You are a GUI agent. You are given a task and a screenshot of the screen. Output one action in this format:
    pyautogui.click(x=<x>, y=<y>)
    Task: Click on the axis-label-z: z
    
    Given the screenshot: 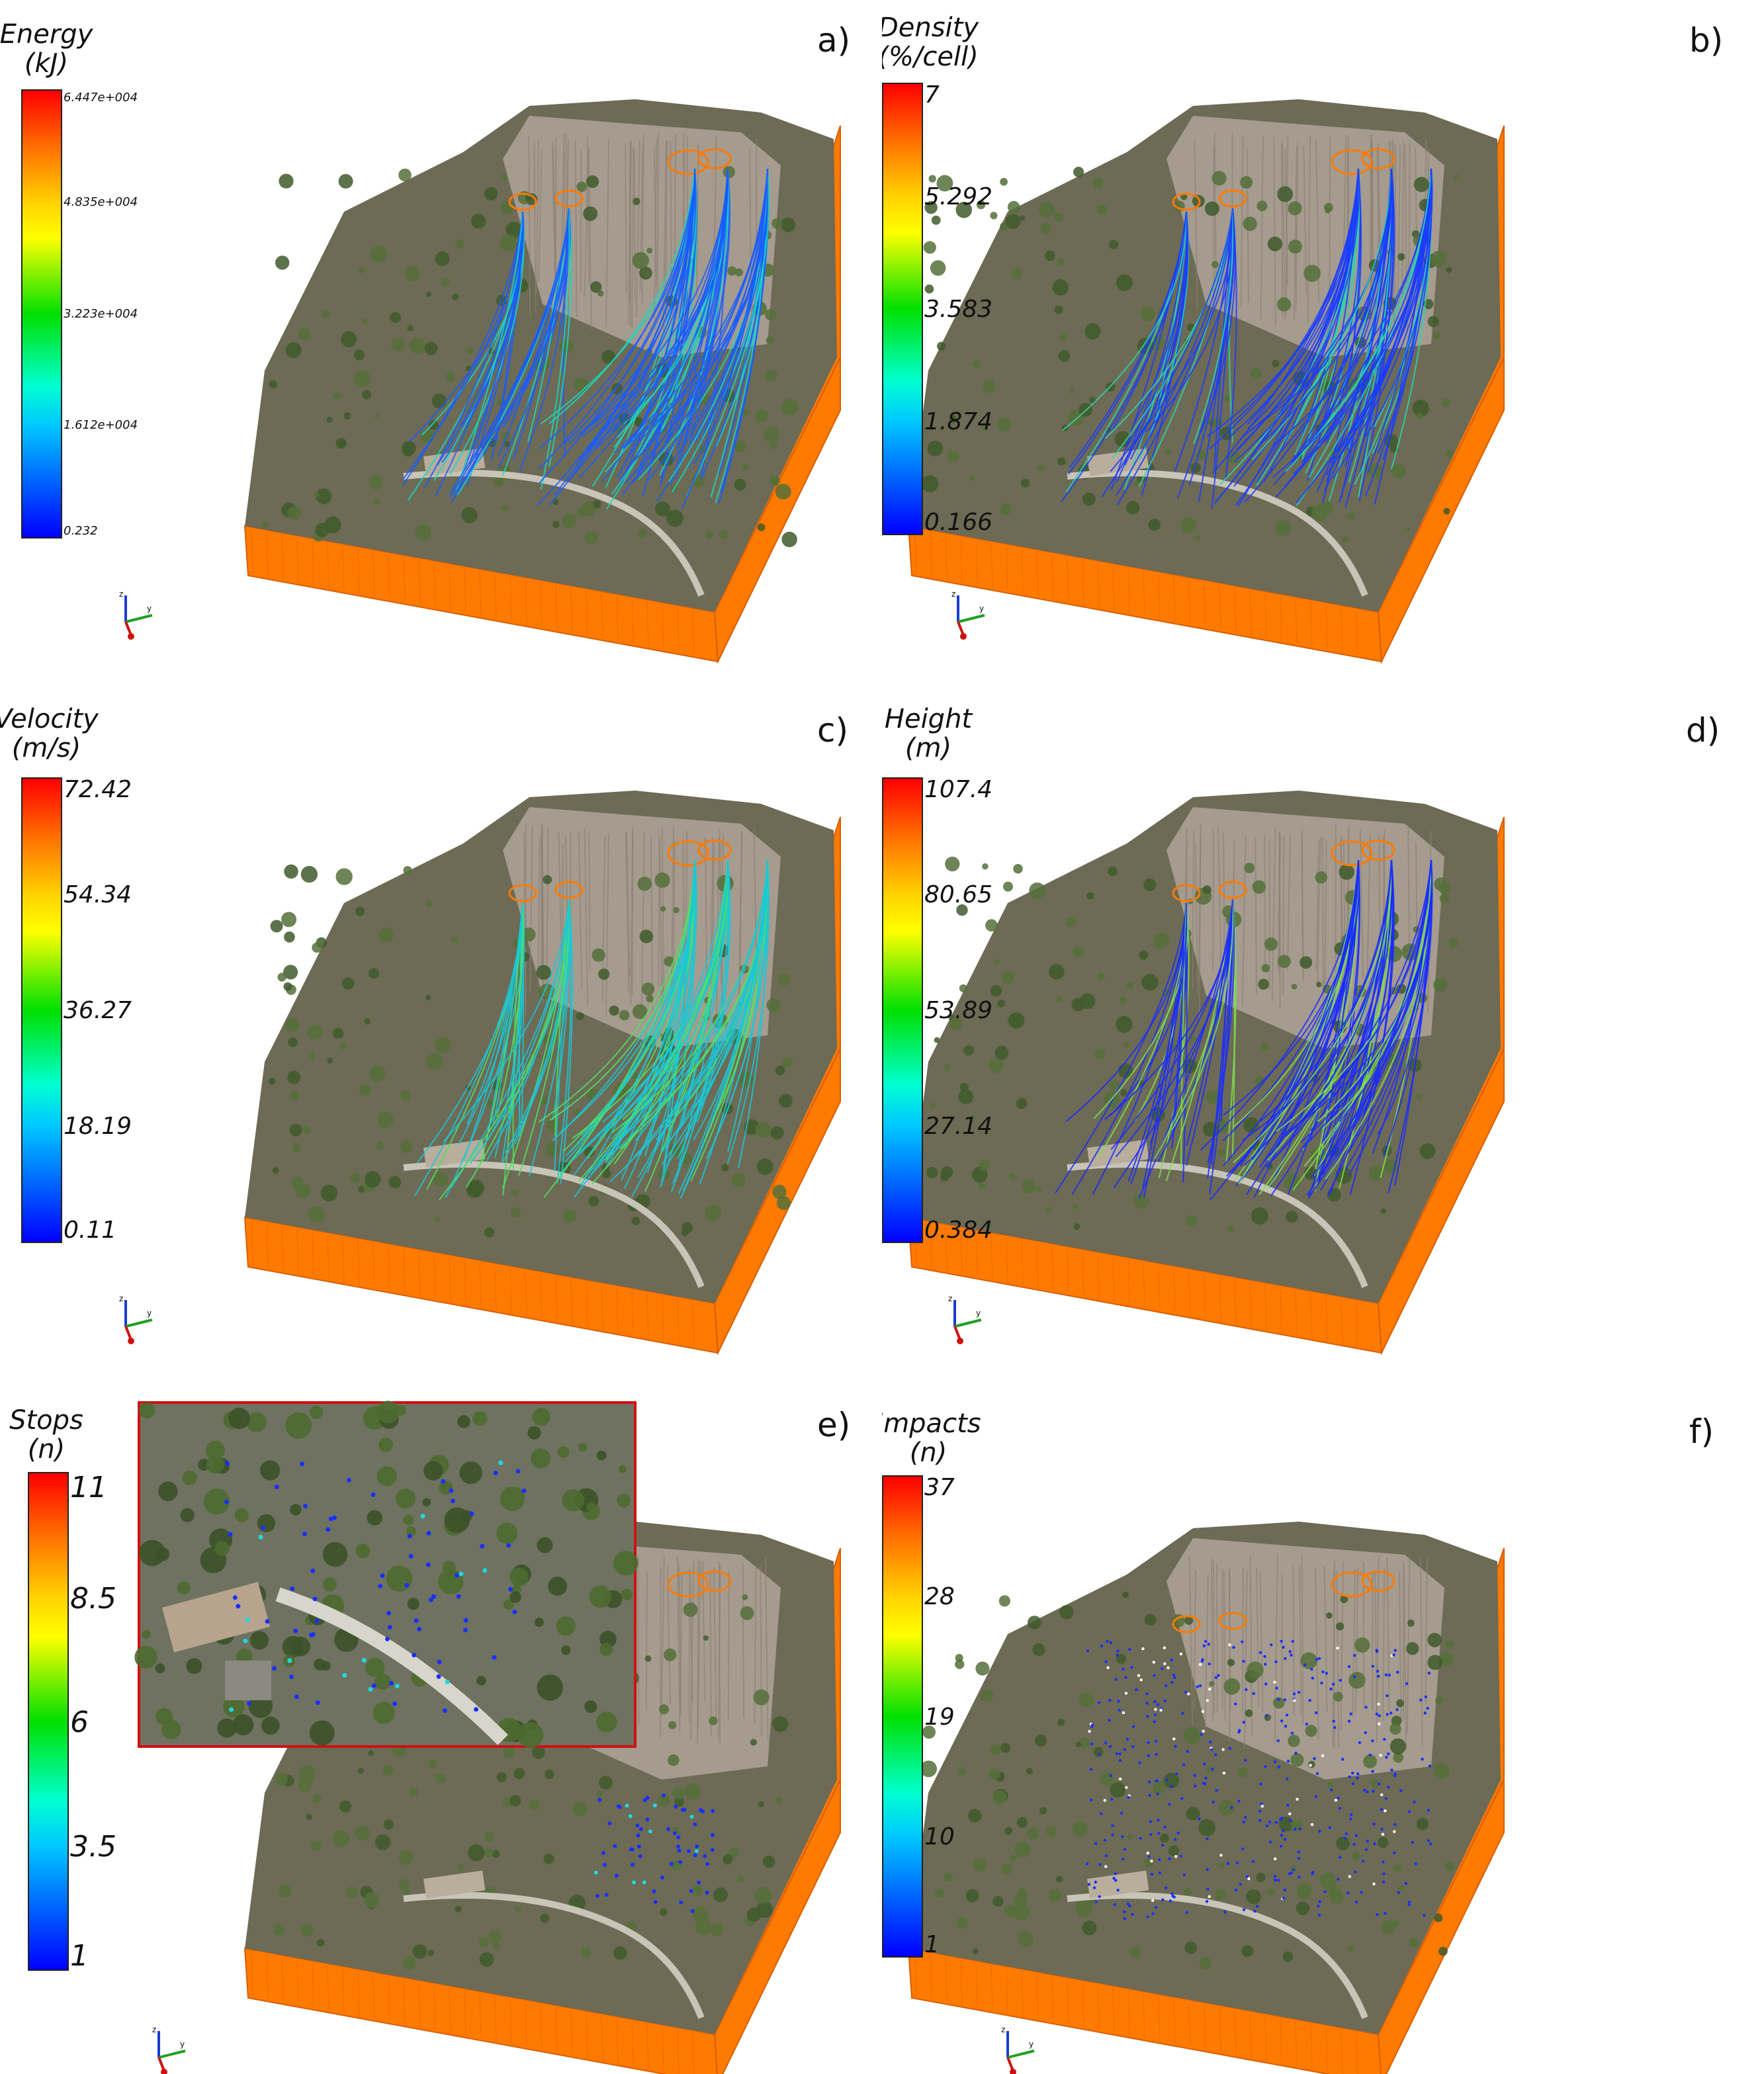 What is the action you would take?
    pyautogui.click(x=1003, y=2029)
    